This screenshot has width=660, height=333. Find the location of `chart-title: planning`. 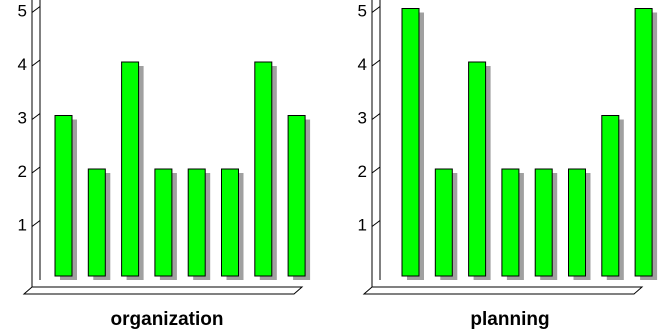

chart-title: planning is located at coordinates (509, 319).